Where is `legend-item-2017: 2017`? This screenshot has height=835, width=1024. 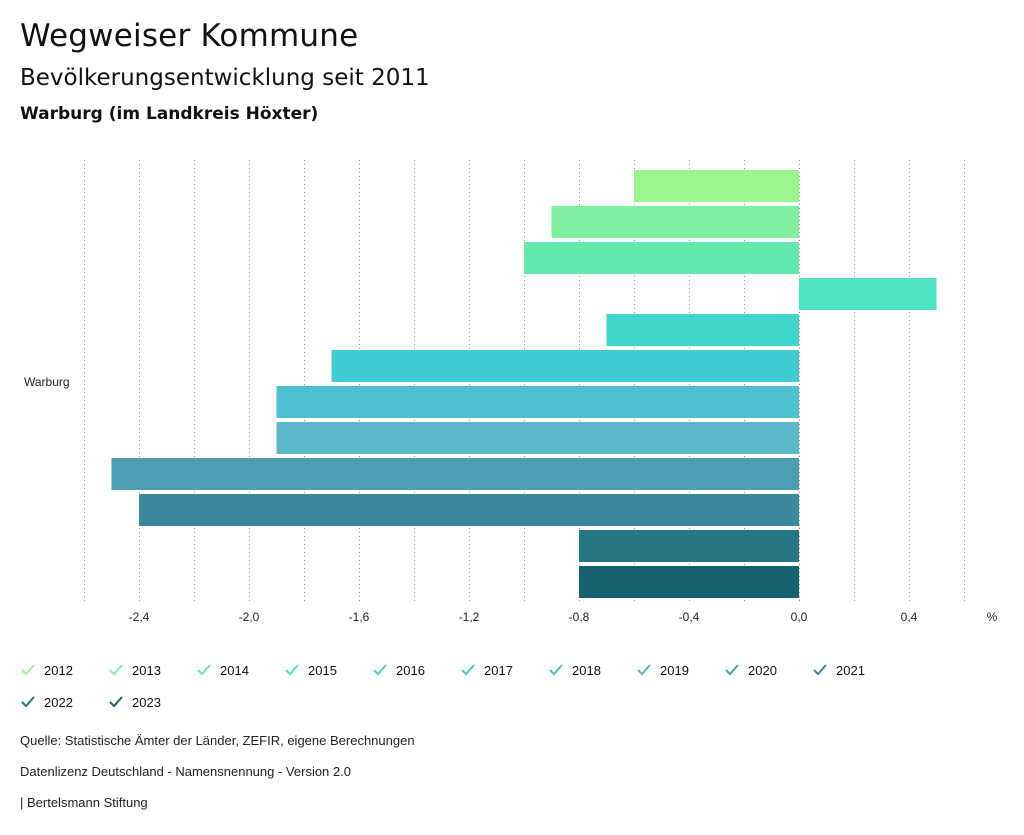
legend-item-2017: 2017 is located at coordinates (486, 670).